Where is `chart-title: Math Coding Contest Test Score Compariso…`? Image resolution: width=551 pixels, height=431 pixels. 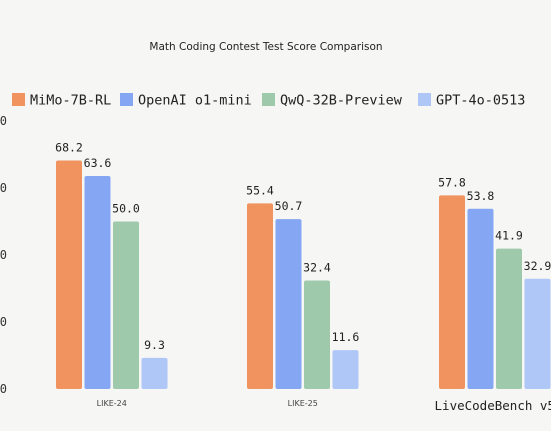 chart-title: Math Coding Contest Test Score Compariso… is located at coordinates (265, 47).